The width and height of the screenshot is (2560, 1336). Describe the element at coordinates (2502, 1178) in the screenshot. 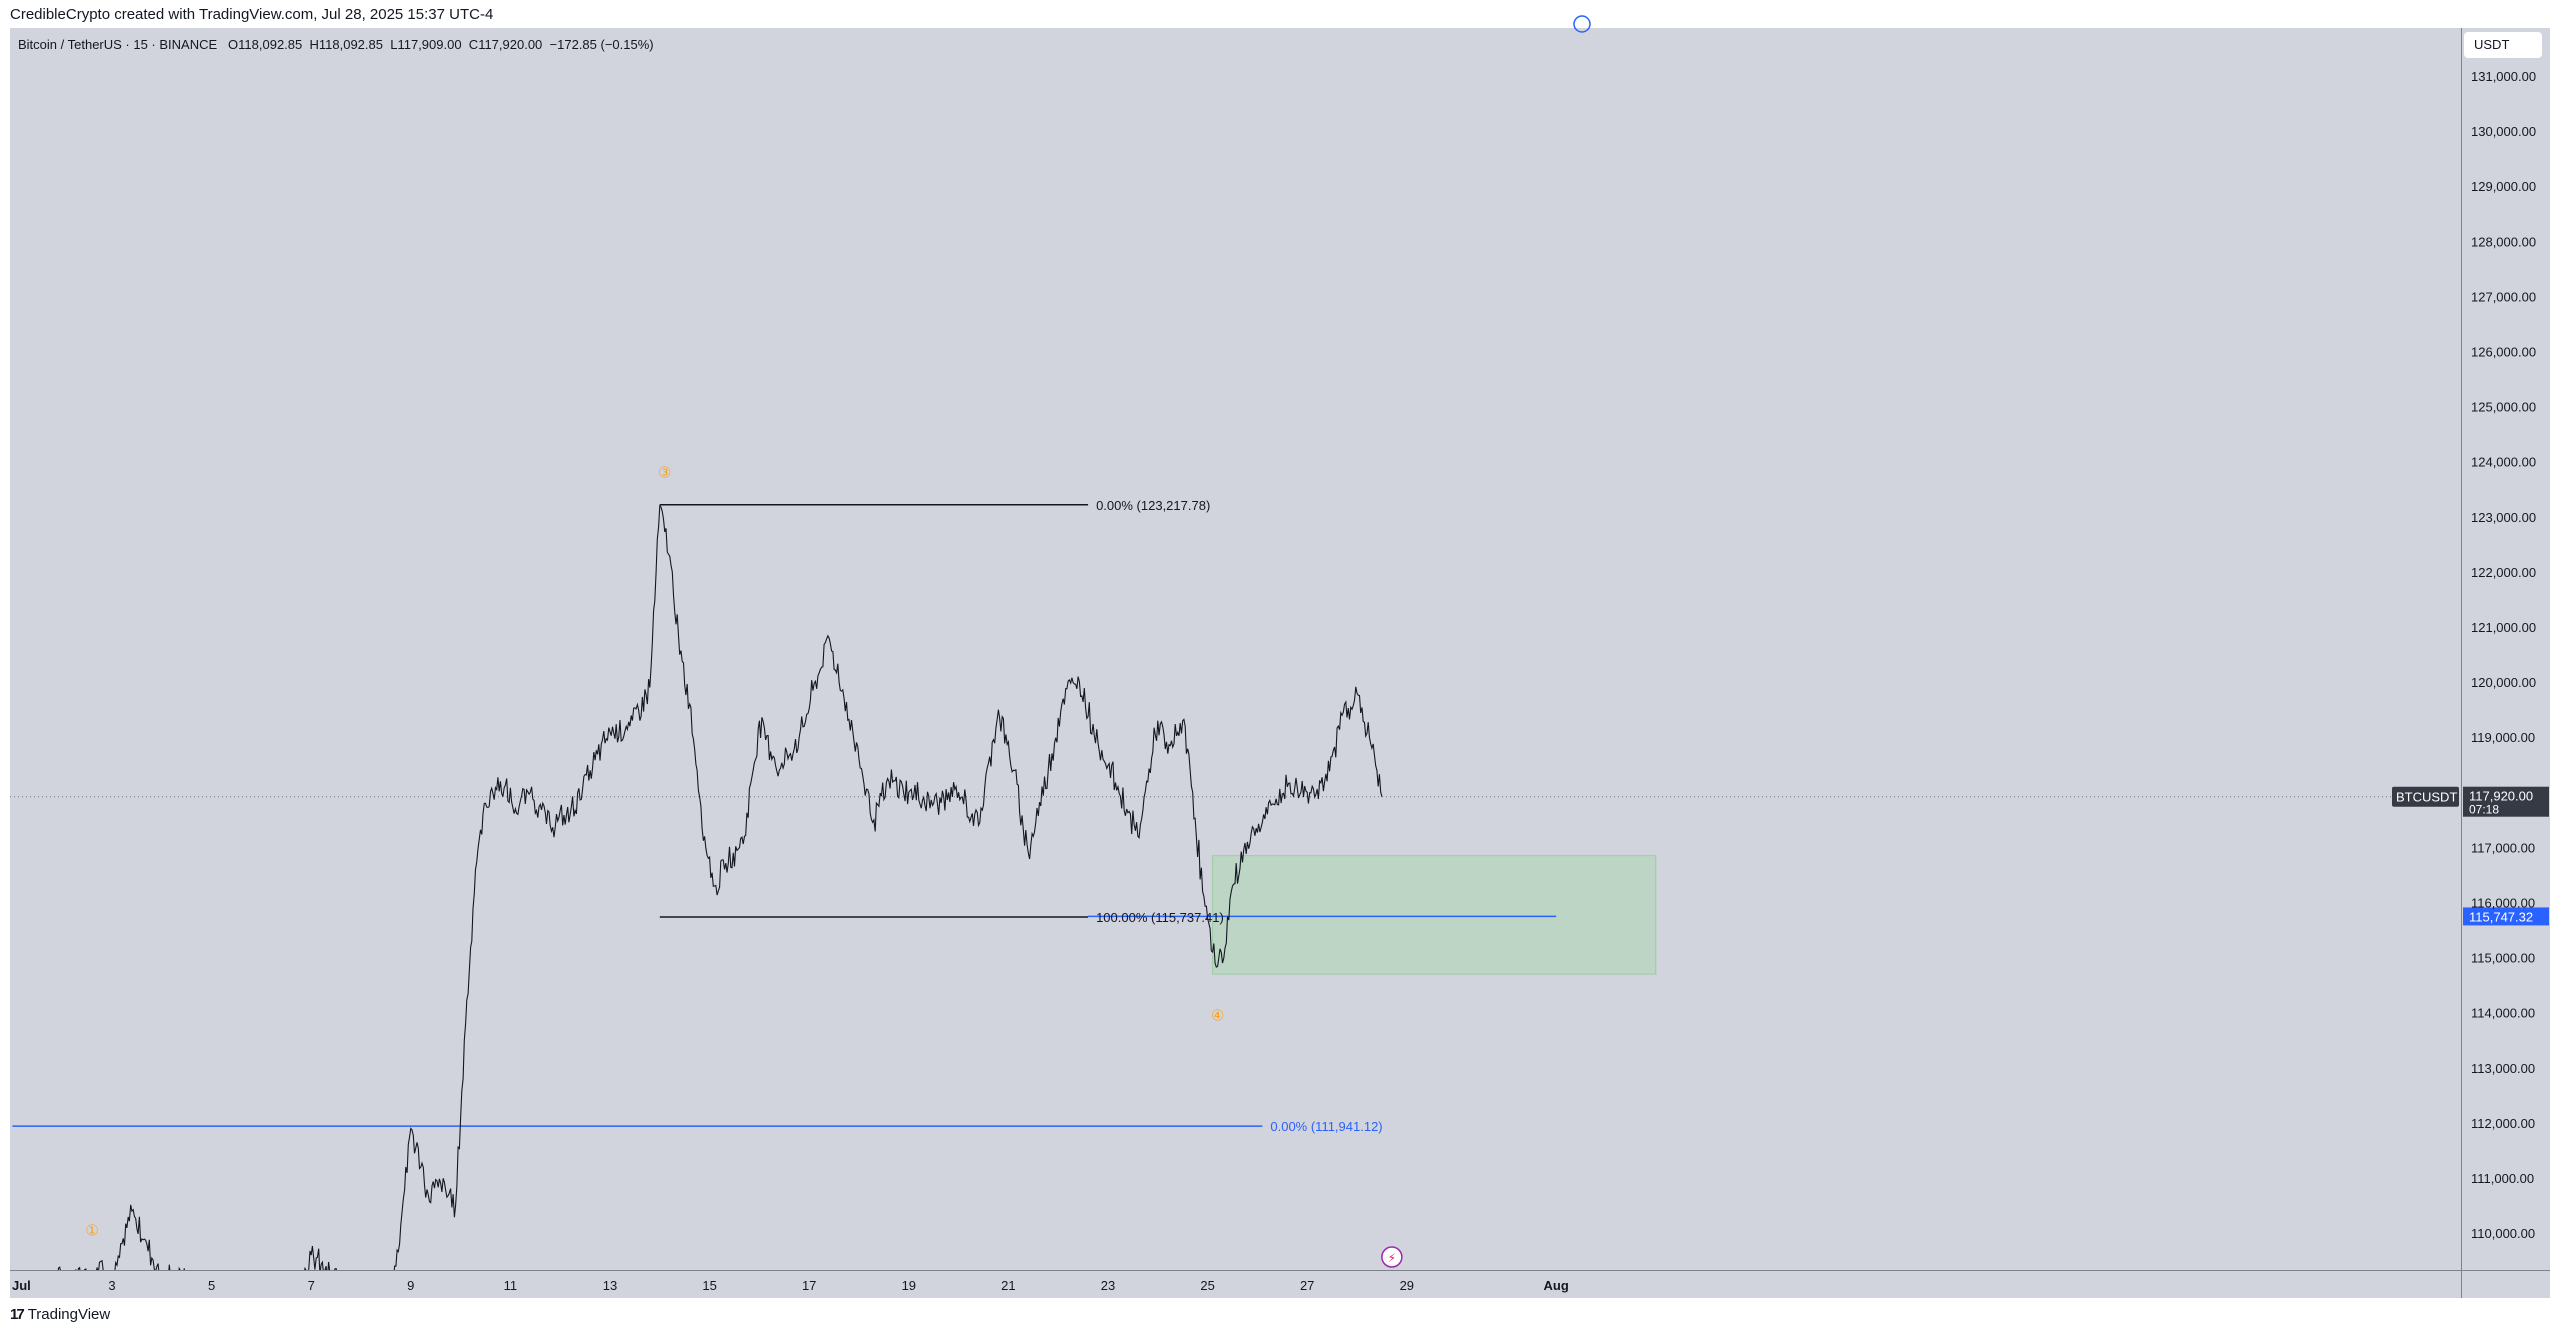

I see `y-tick-label: 111,000.00` at that location.